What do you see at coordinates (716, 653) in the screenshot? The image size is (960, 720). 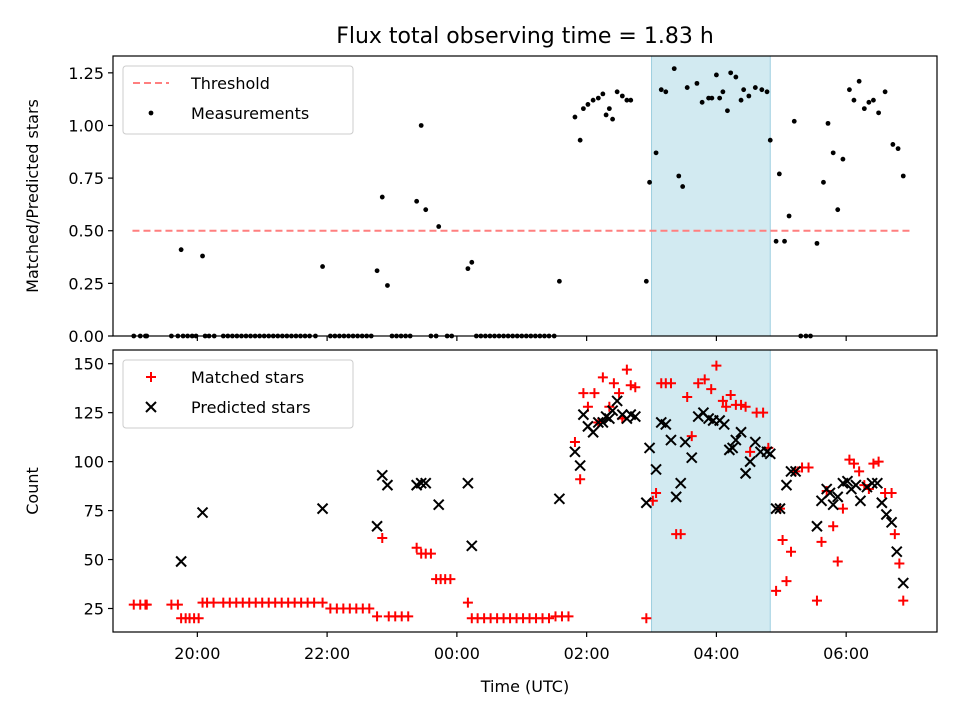 I see `x-tick-label: 04:00` at bounding box center [716, 653].